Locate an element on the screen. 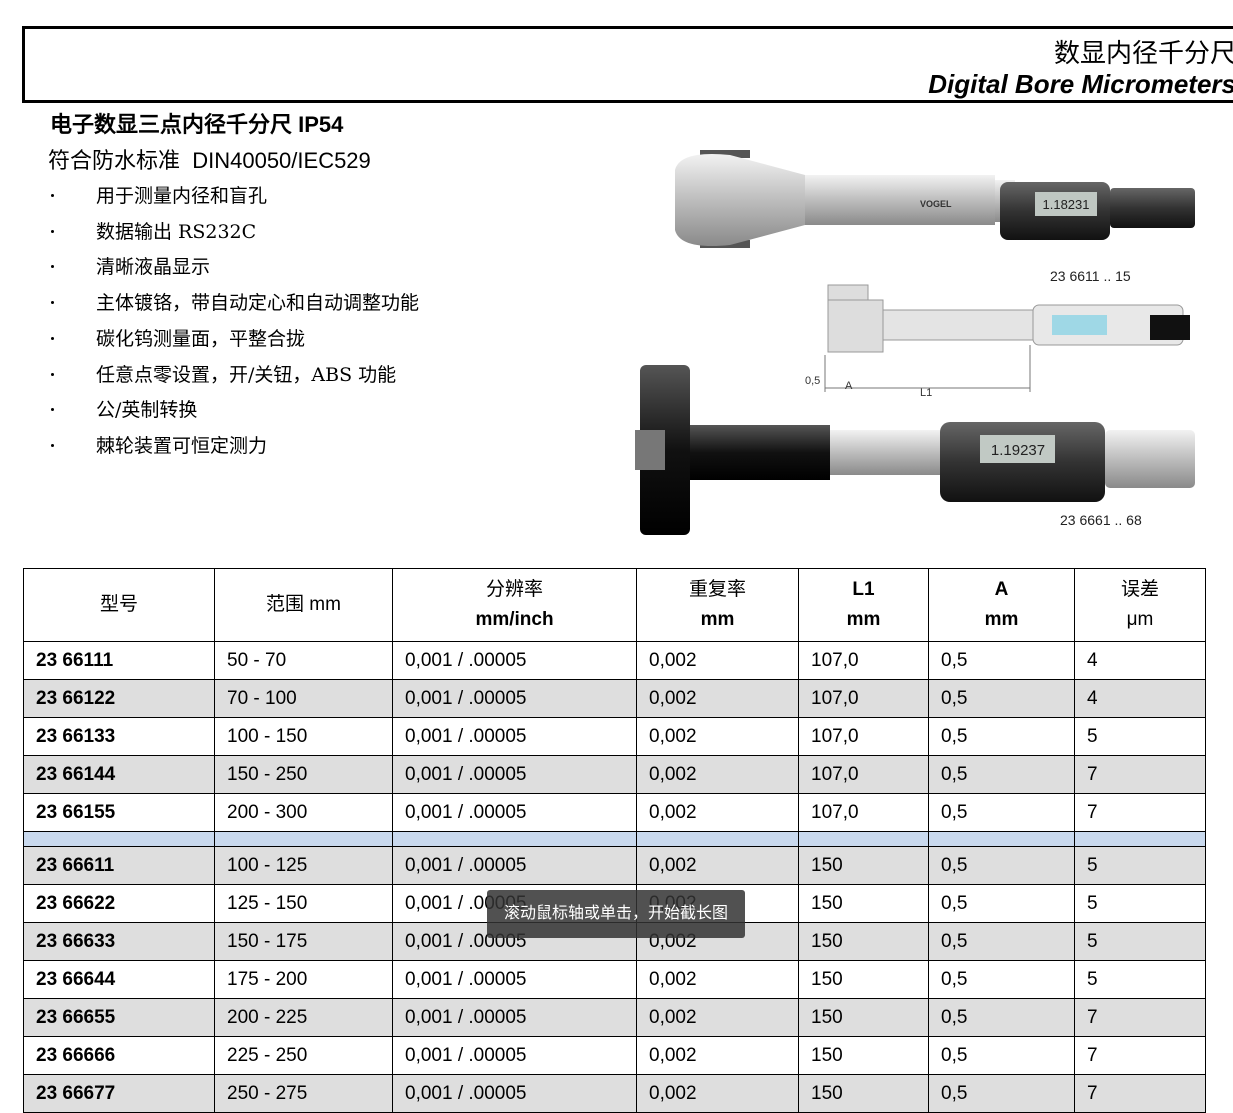 The width and height of the screenshot is (1233, 1113). table-cell: 100 - 150 is located at coordinates (303, 736).